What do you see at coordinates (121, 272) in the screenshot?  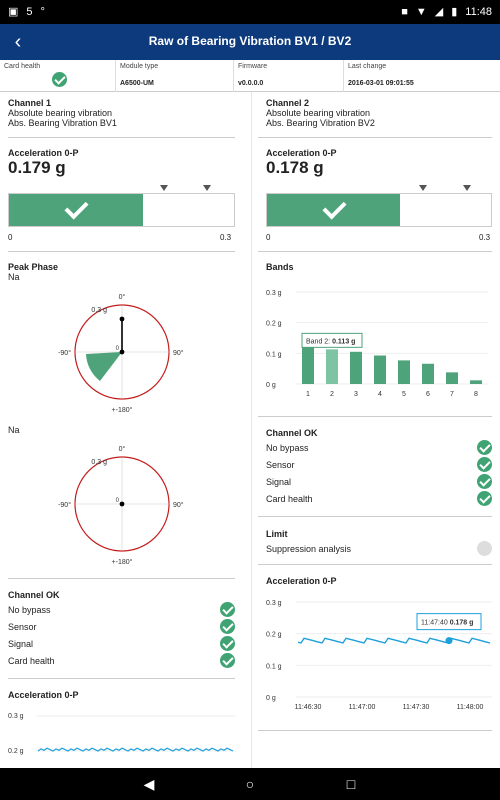 I see `peak-phase-header: Peak Phase Na` at bounding box center [121, 272].